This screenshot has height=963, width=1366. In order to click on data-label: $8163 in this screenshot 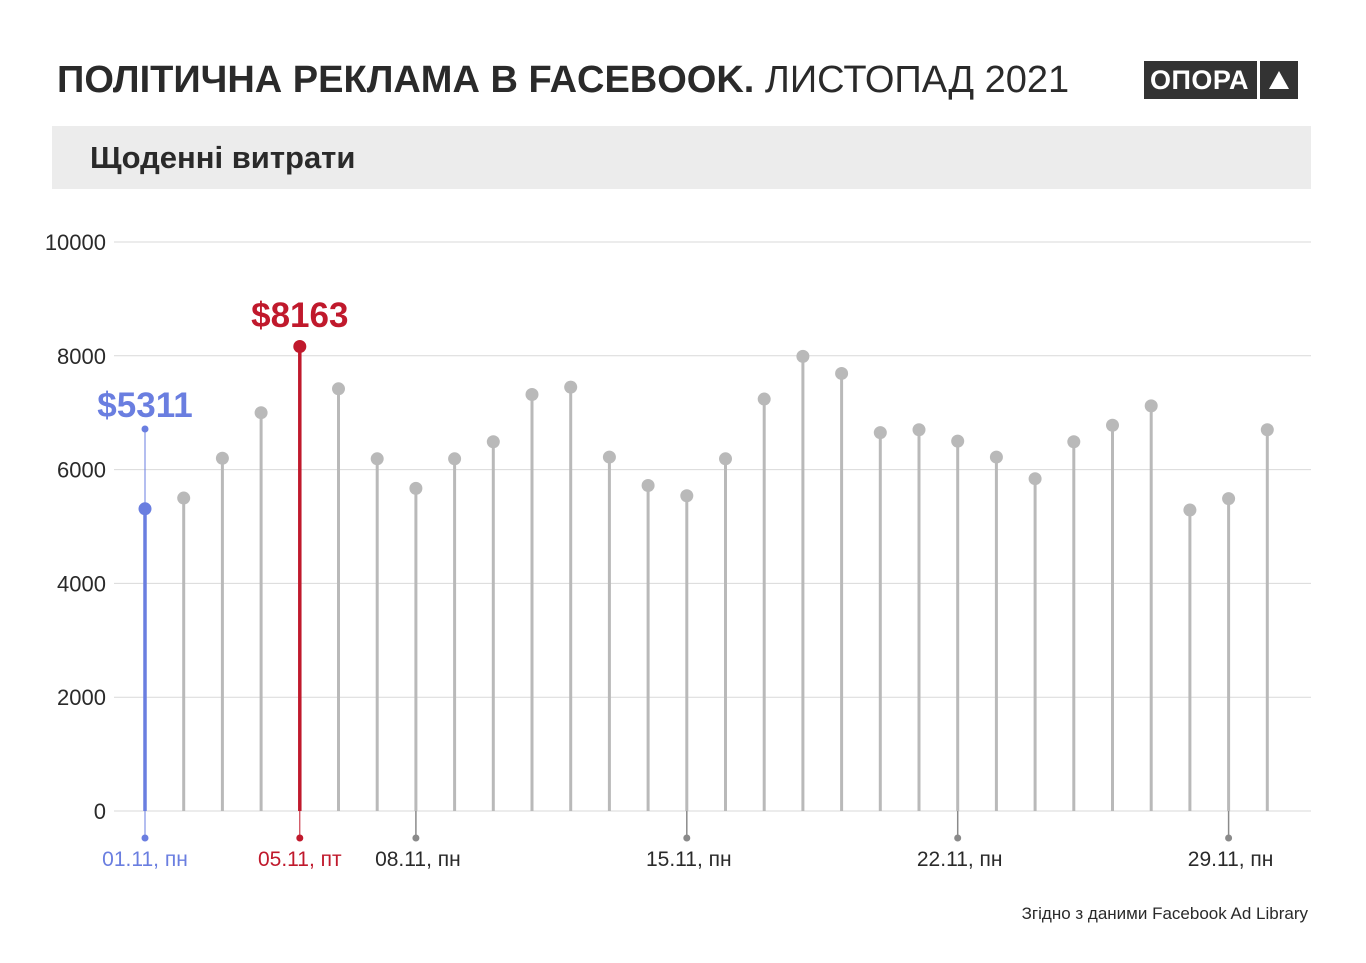, I will do `click(299, 315)`.